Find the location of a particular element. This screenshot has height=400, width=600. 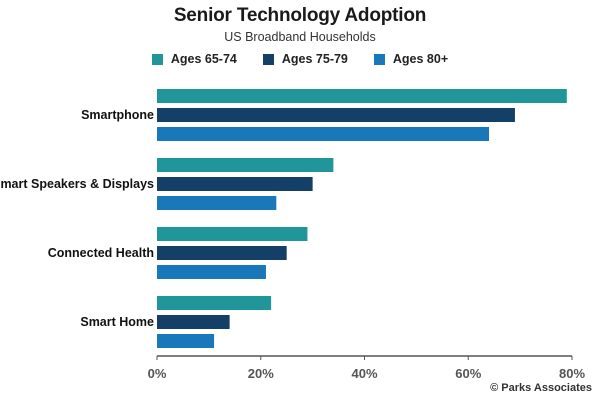

chart-title: Senior Technology Adoption is located at coordinates (300, 15).